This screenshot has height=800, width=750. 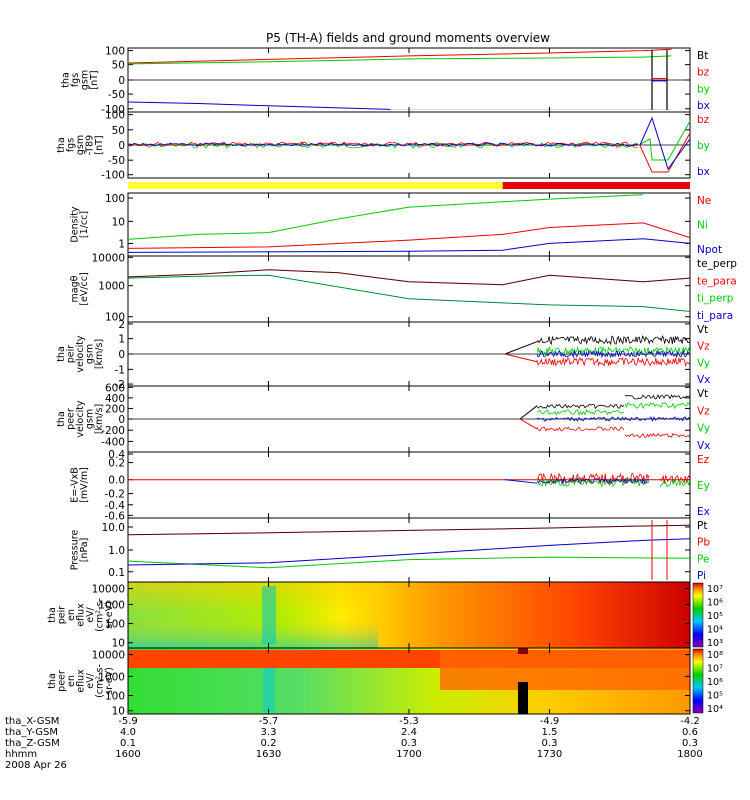 I want to click on hhmm-value: 1600, so click(x=127, y=754).